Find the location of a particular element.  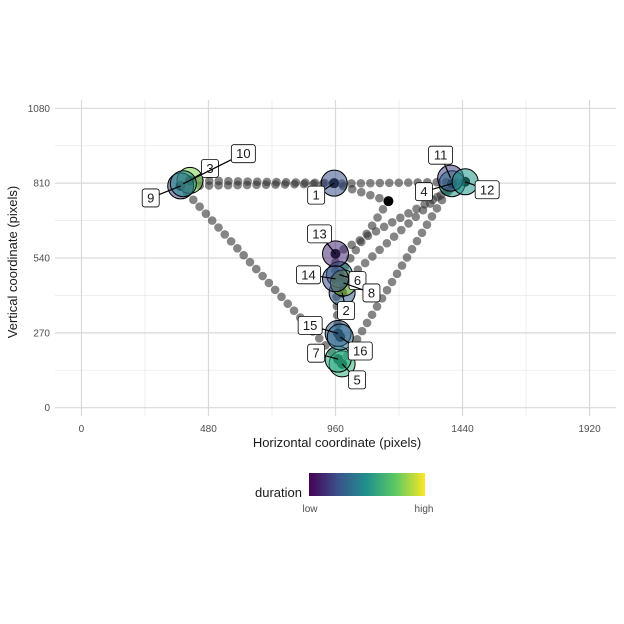

fixation-label-11: 11 is located at coordinates (441, 155).